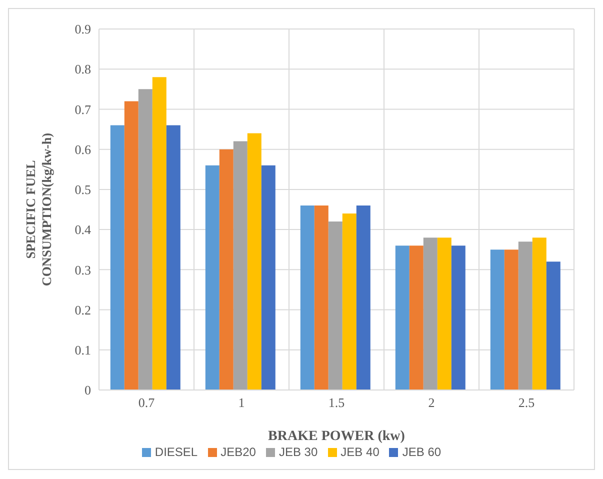  I want to click on y-tick-label: 0.3, so click(82, 270).